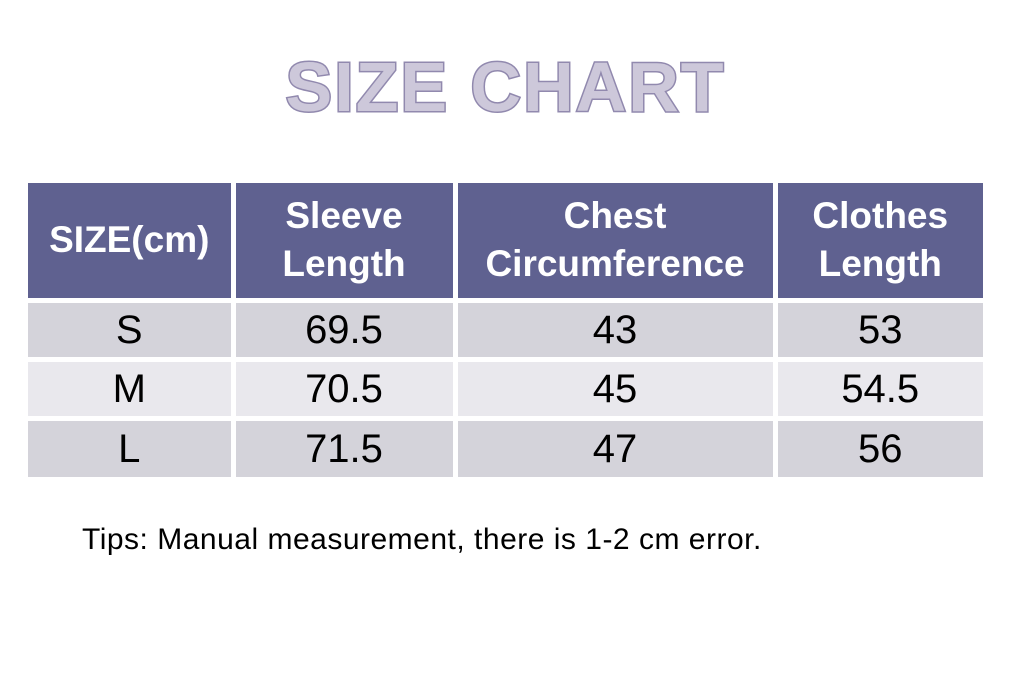  I want to click on header-clothes-length: Clothes Length, so click(877, 243).